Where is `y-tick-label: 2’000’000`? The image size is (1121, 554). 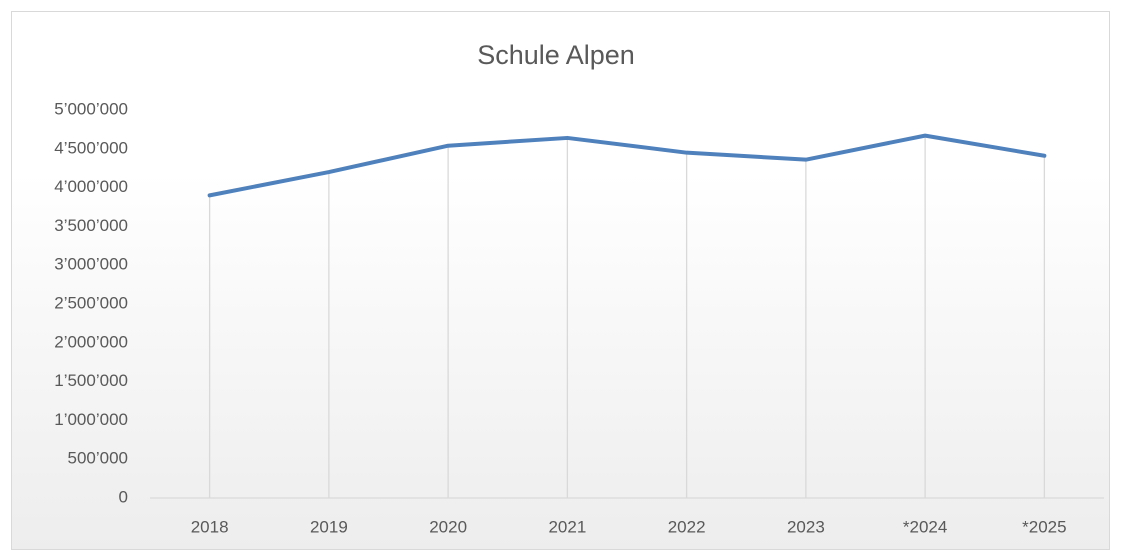 y-tick-label: 2’000’000 is located at coordinates (91, 341).